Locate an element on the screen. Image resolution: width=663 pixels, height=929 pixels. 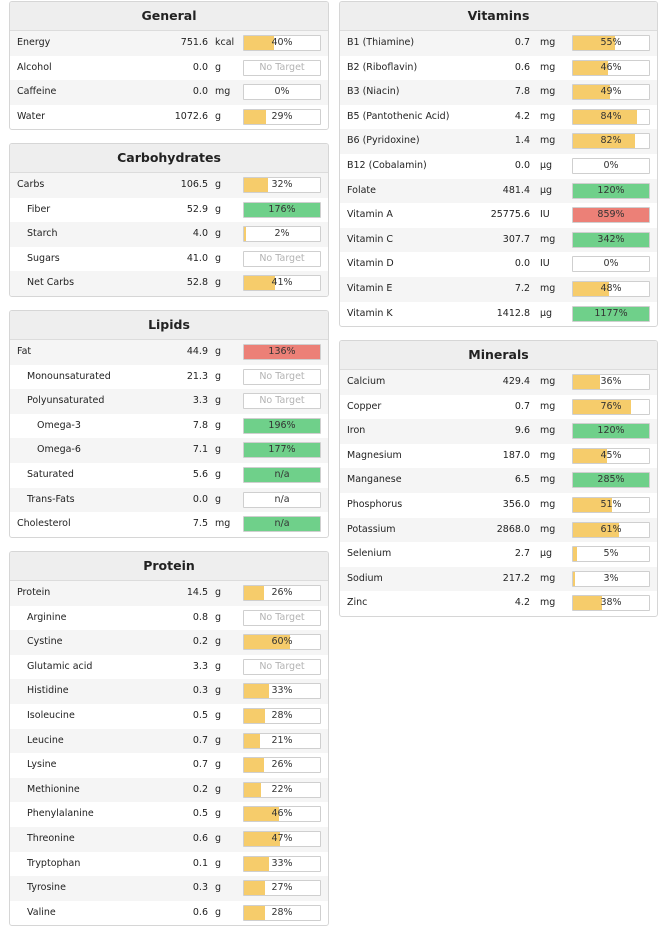
nutrient-row: Glutamic acid 3.3 g No Target is located at coordinates (169, 667).